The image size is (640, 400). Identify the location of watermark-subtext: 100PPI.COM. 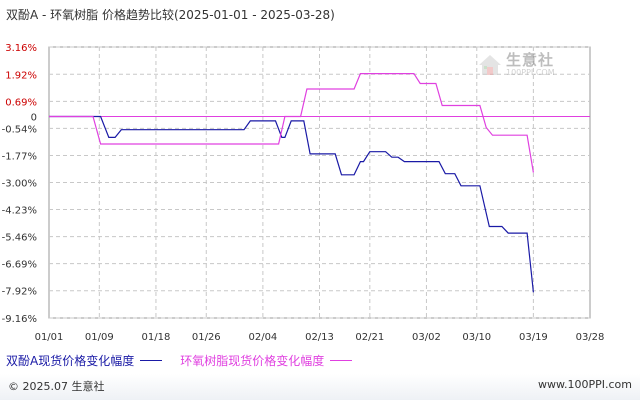
(530, 72).